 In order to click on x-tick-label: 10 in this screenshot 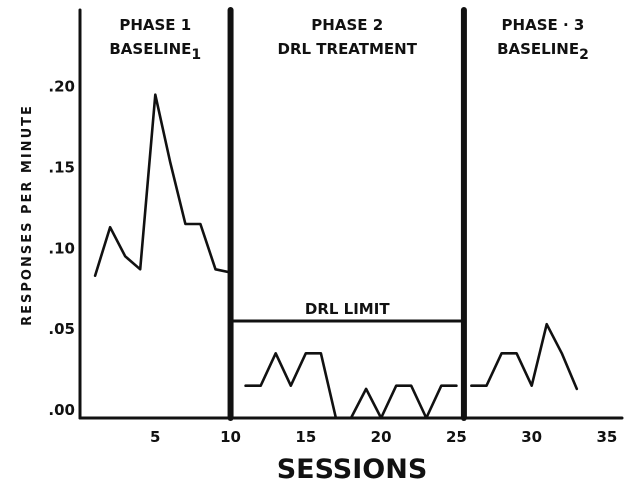, I will do `click(230, 437)`.